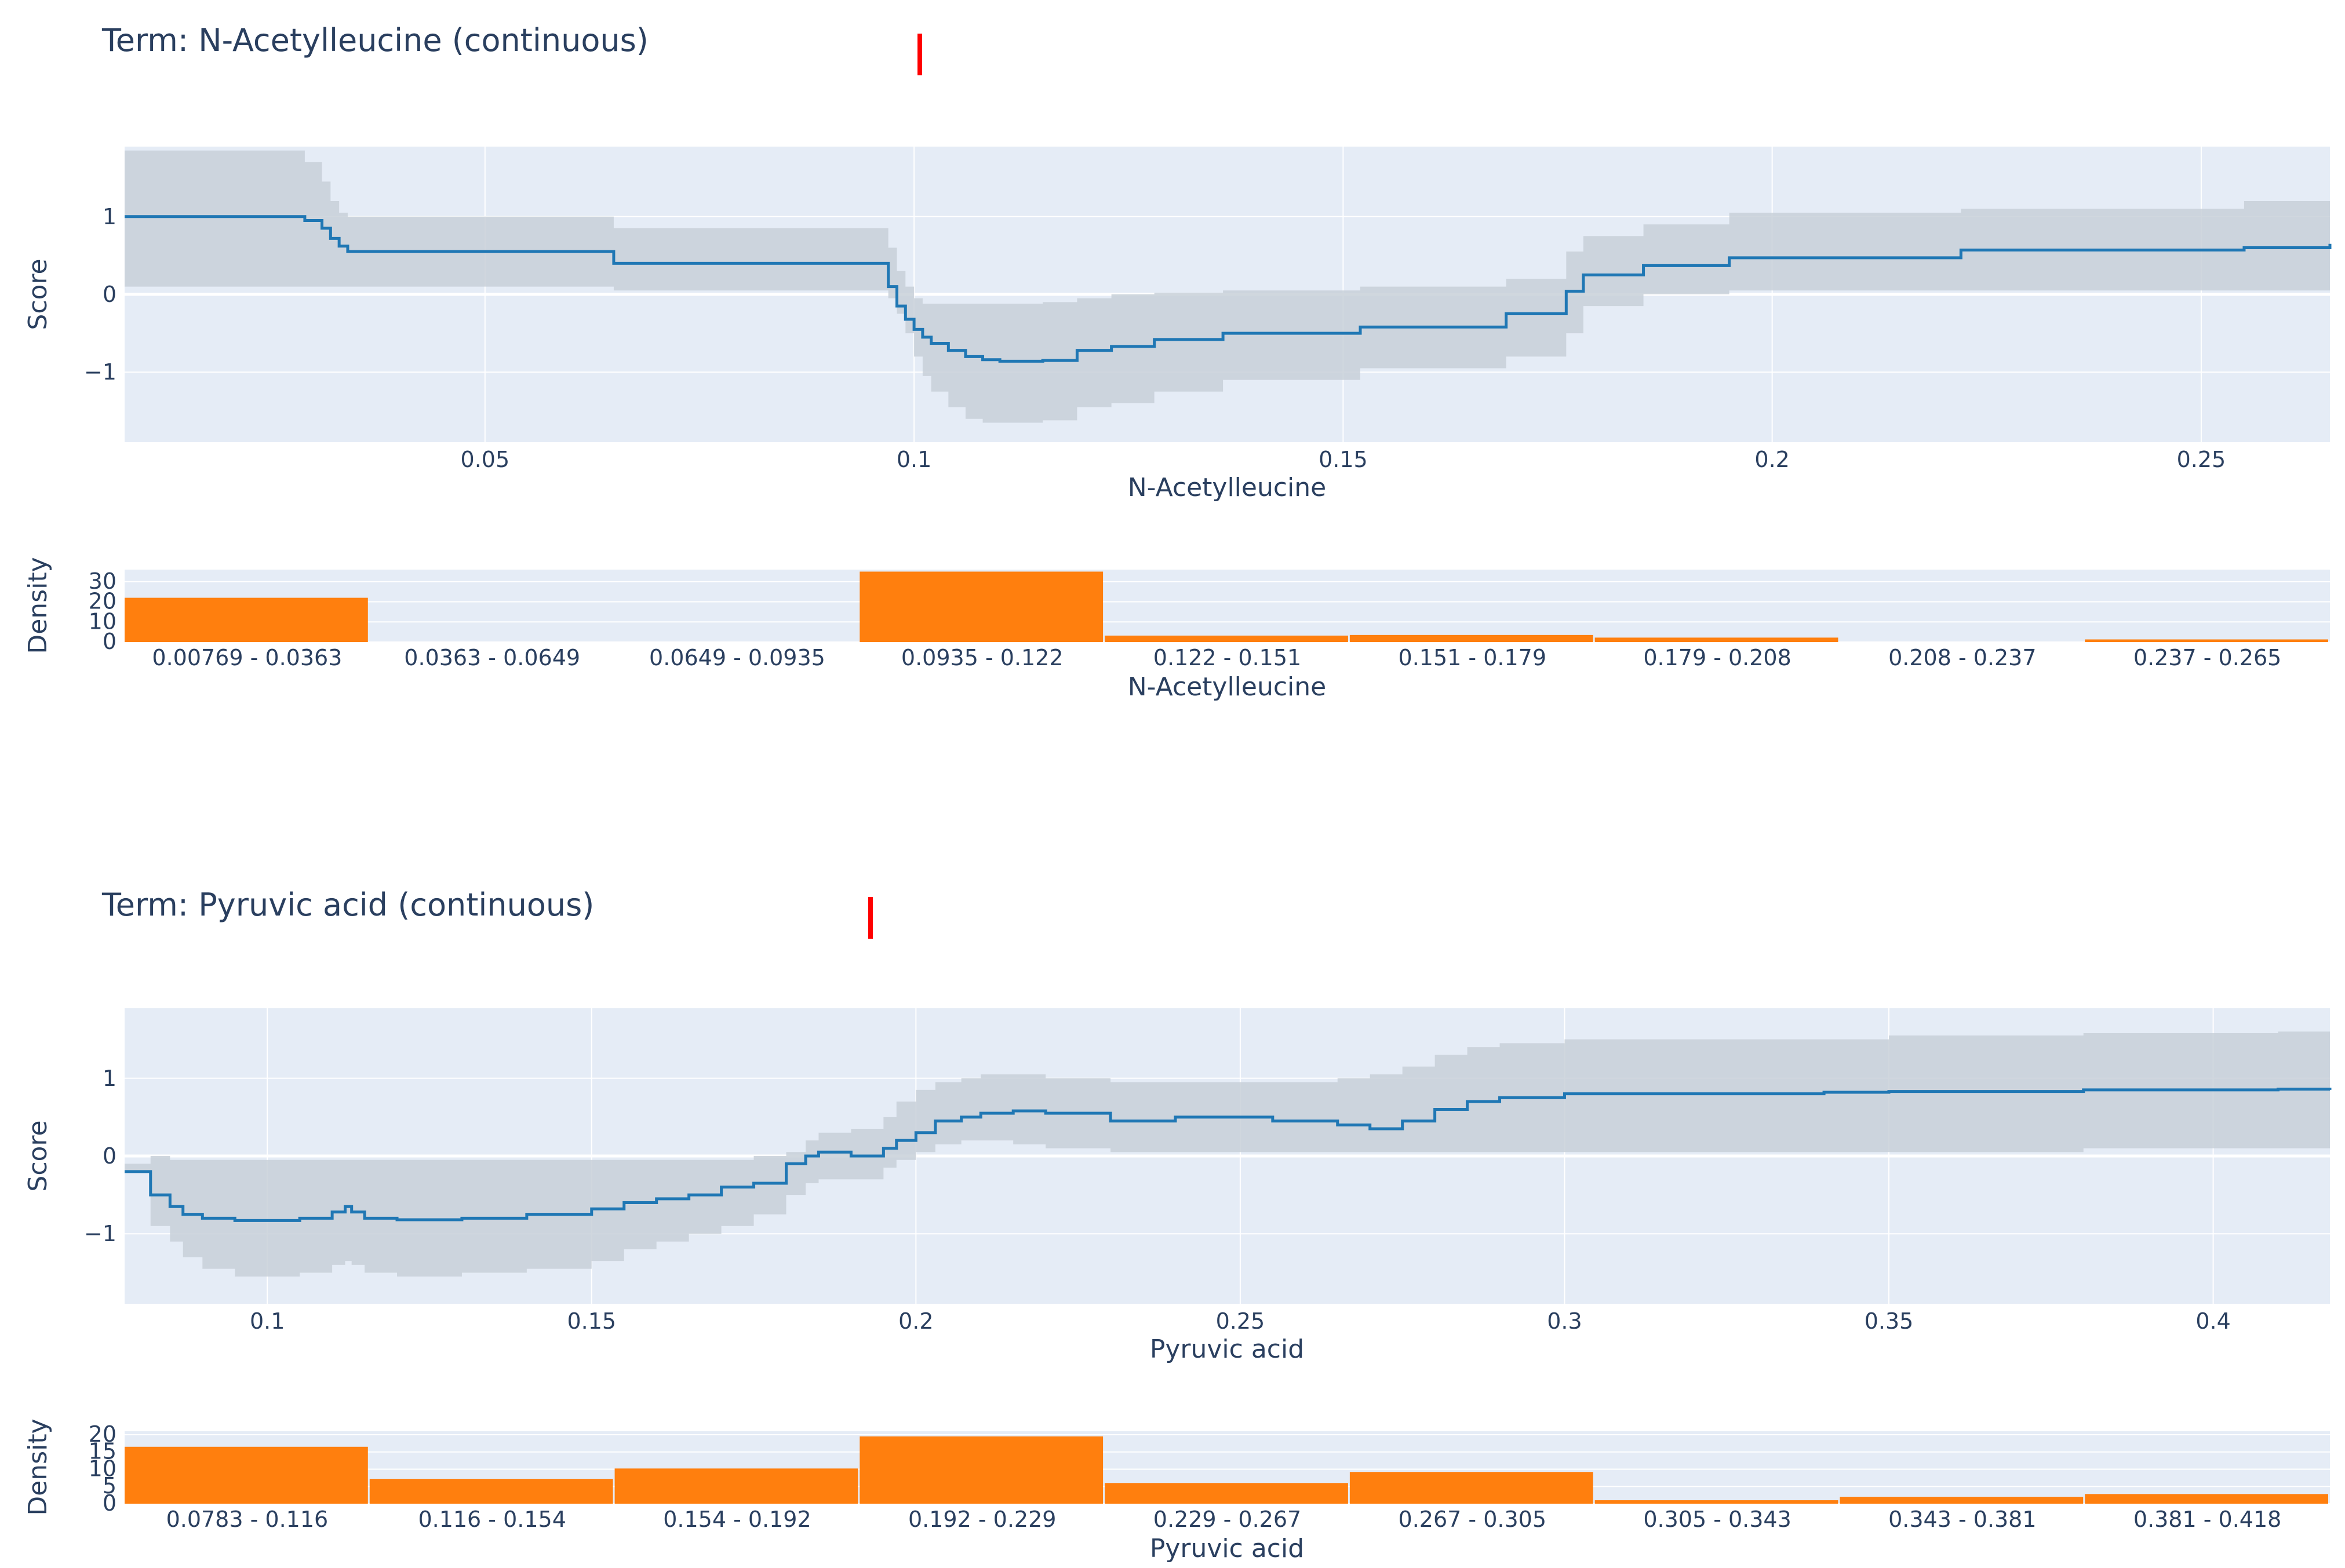 Image resolution: width=2345 pixels, height=1568 pixels. I want to click on chart-title-1: Term: N-Acetylleucine (continuous), so click(375, 40).